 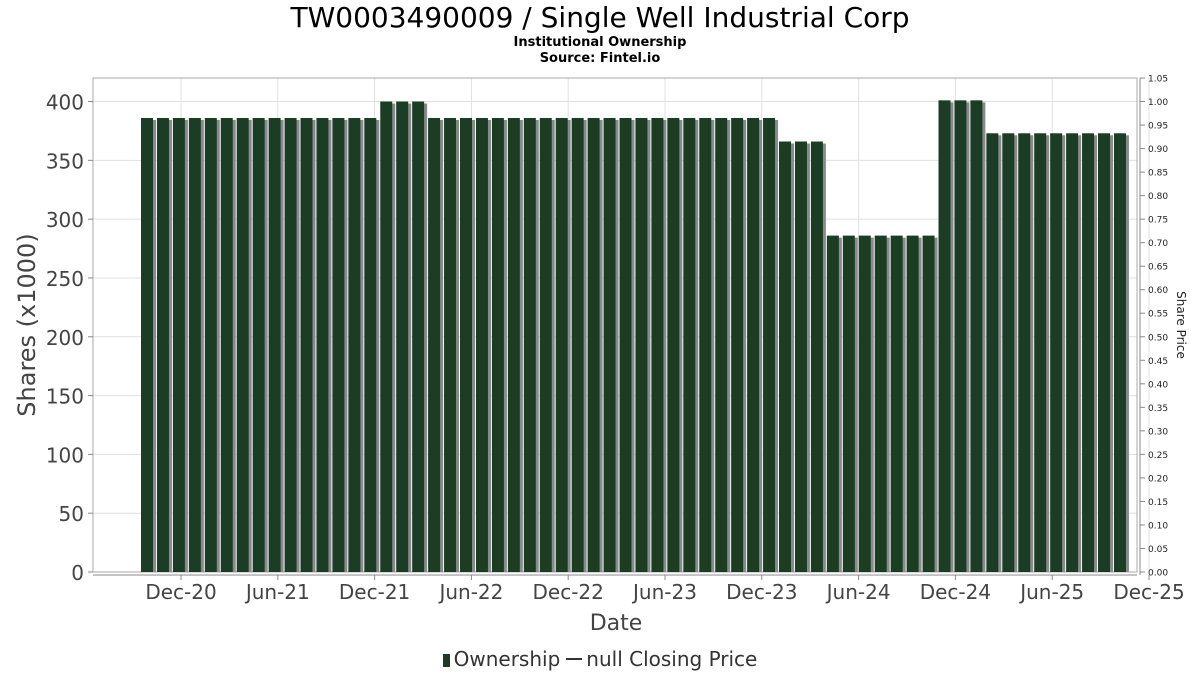 I want to click on x-tick-label: Dec-25, so click(x=1148, y=592).